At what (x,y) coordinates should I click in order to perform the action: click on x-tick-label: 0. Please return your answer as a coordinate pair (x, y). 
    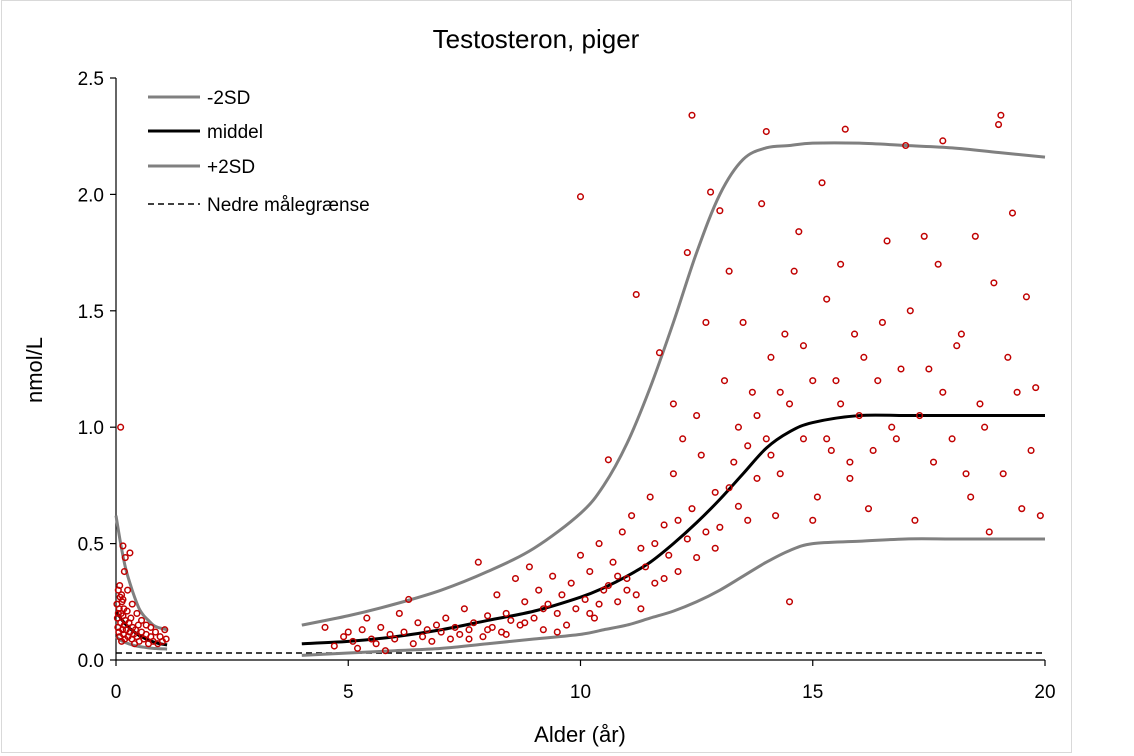
    Looking at the image, I should click on (116, 692).